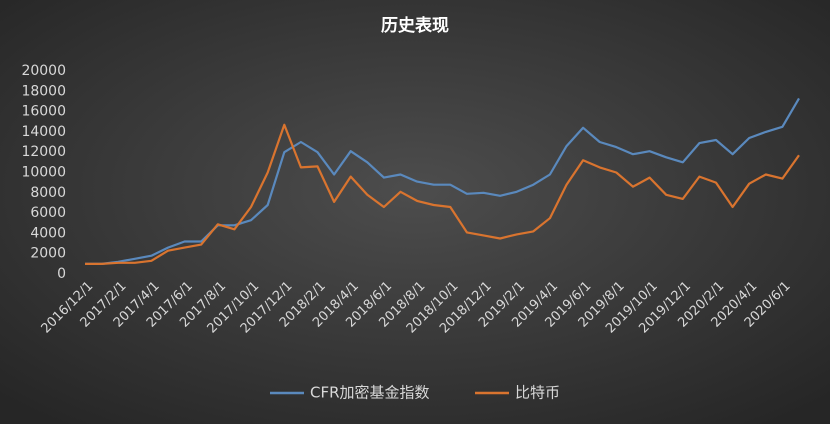  I want to click on y-tick-label: 8000, so click(48, 193).